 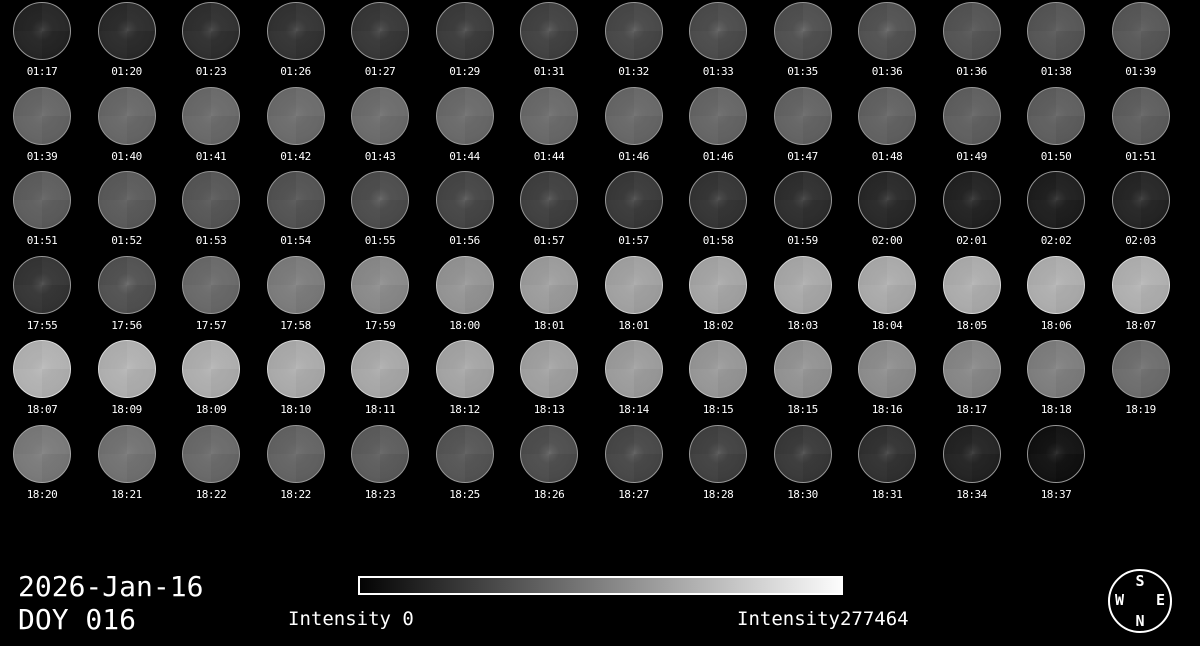 I want to click on frame-time-label: 18:18, so click(x=1056, y=409).